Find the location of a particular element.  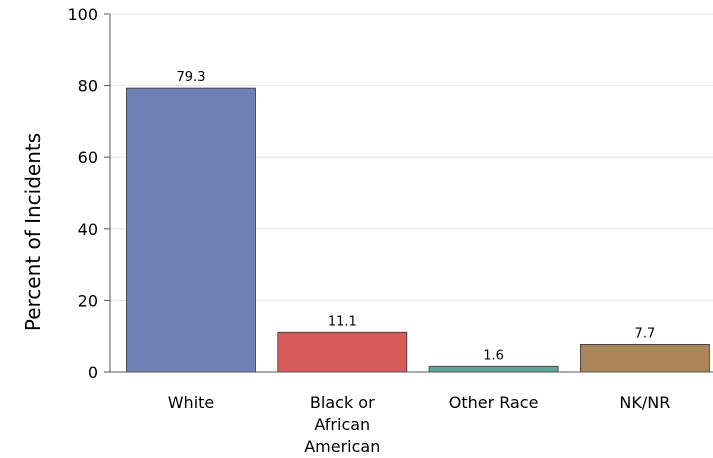

data-label: 11.1 is located at coordinates (342, 321).